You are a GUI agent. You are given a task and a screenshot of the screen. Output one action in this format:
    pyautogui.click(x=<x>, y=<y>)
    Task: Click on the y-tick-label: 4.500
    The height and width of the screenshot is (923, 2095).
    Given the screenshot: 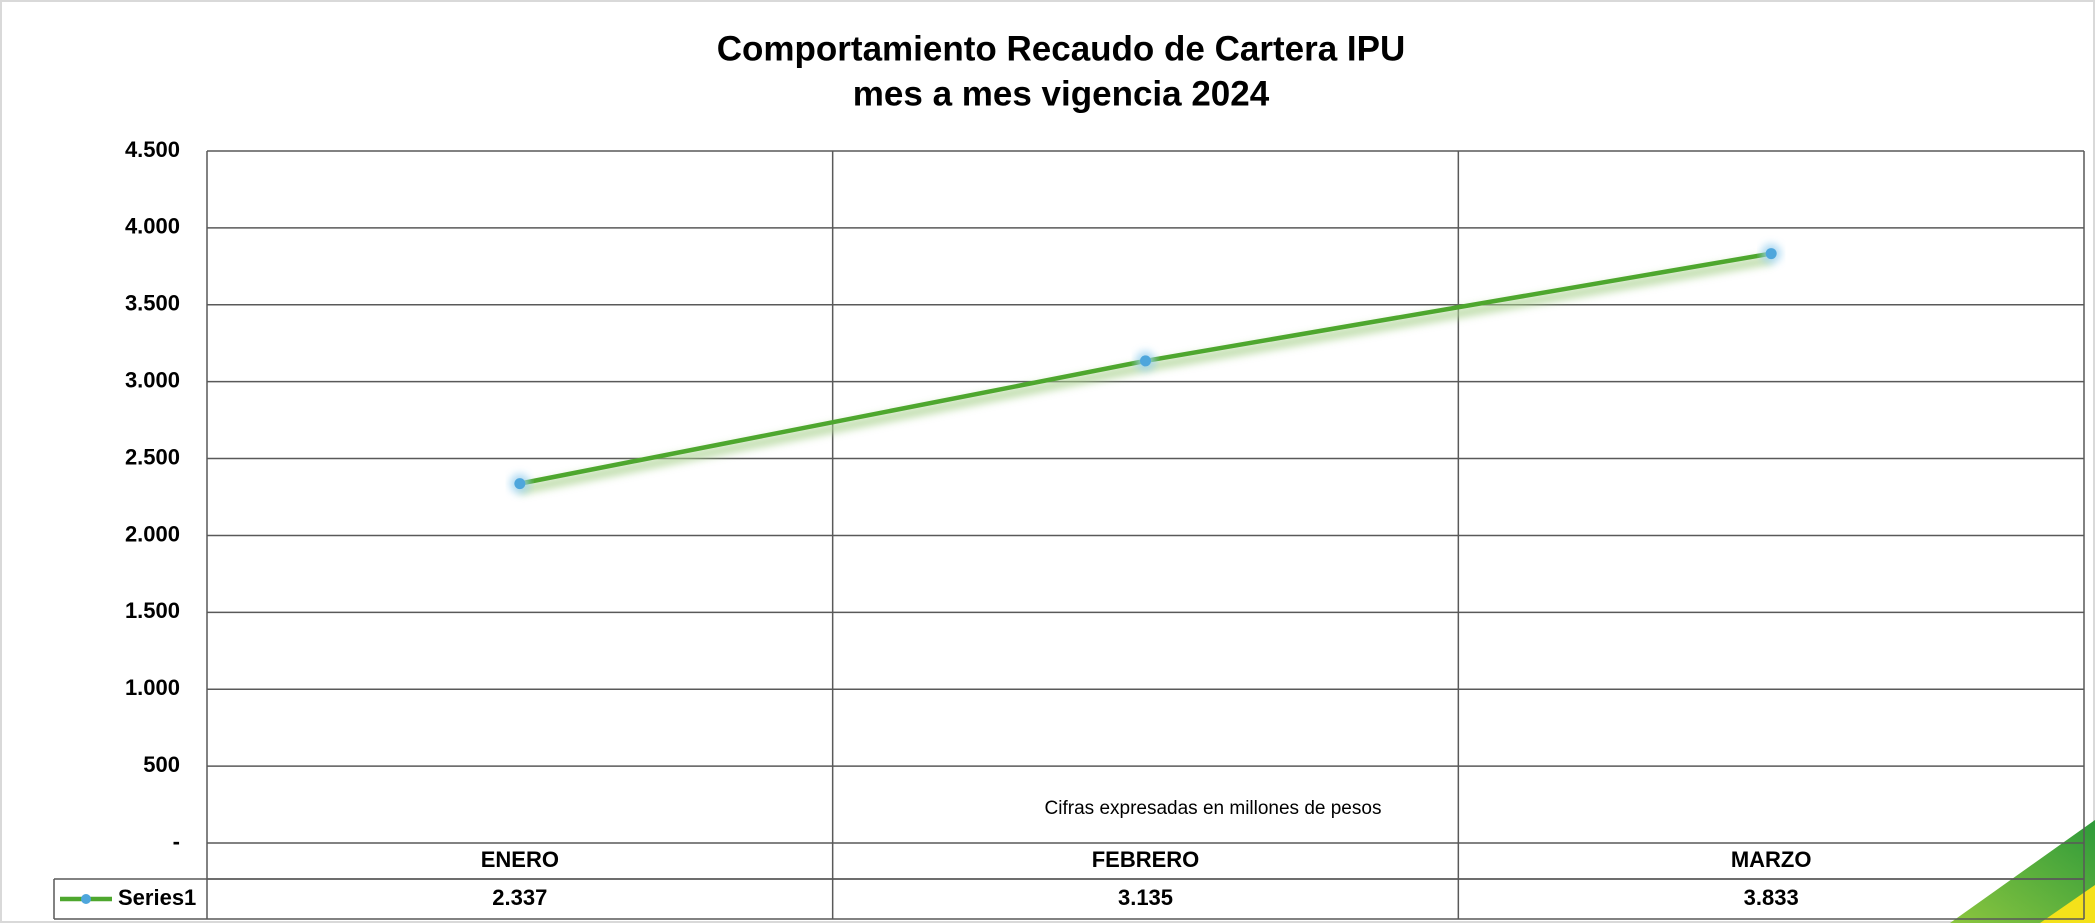 What is the action you would take?
    pyautogui.click(x=152, y=149)
    